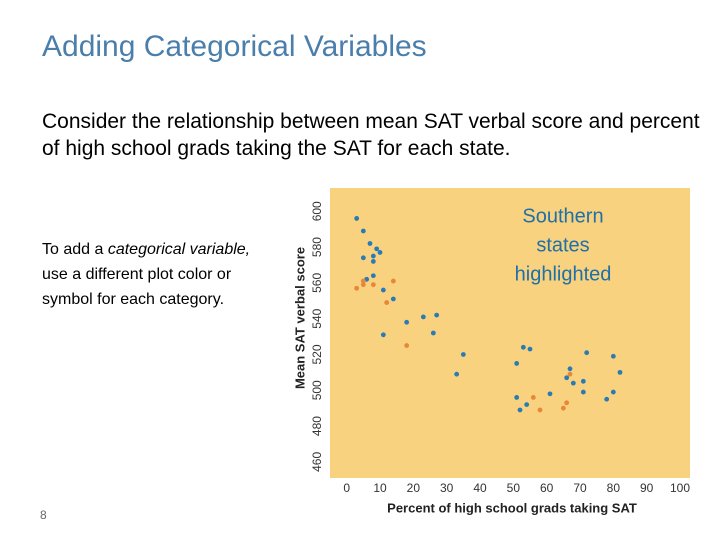 The height and width of the screenshot is (540, 720). Describe the element at coordinates (414, 488) in the screenshot. I see `x-tick-label: 20` at that location.